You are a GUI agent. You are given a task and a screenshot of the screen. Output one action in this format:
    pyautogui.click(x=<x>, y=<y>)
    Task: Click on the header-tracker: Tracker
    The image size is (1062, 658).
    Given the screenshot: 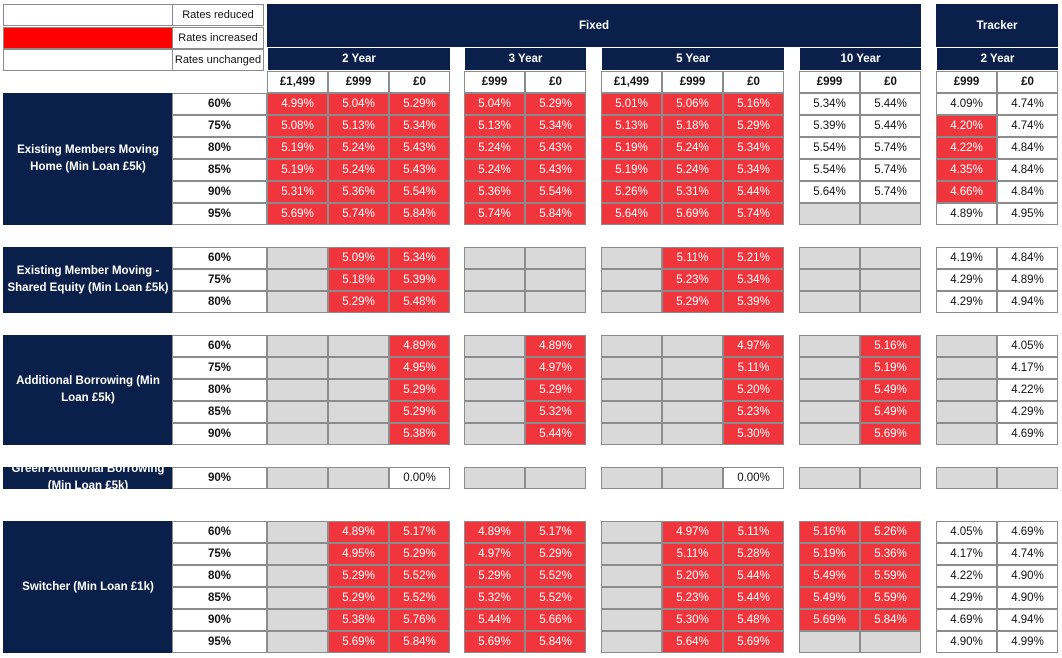 What is the action you would take?
    pyautogui.click(x=997, y=25)
    